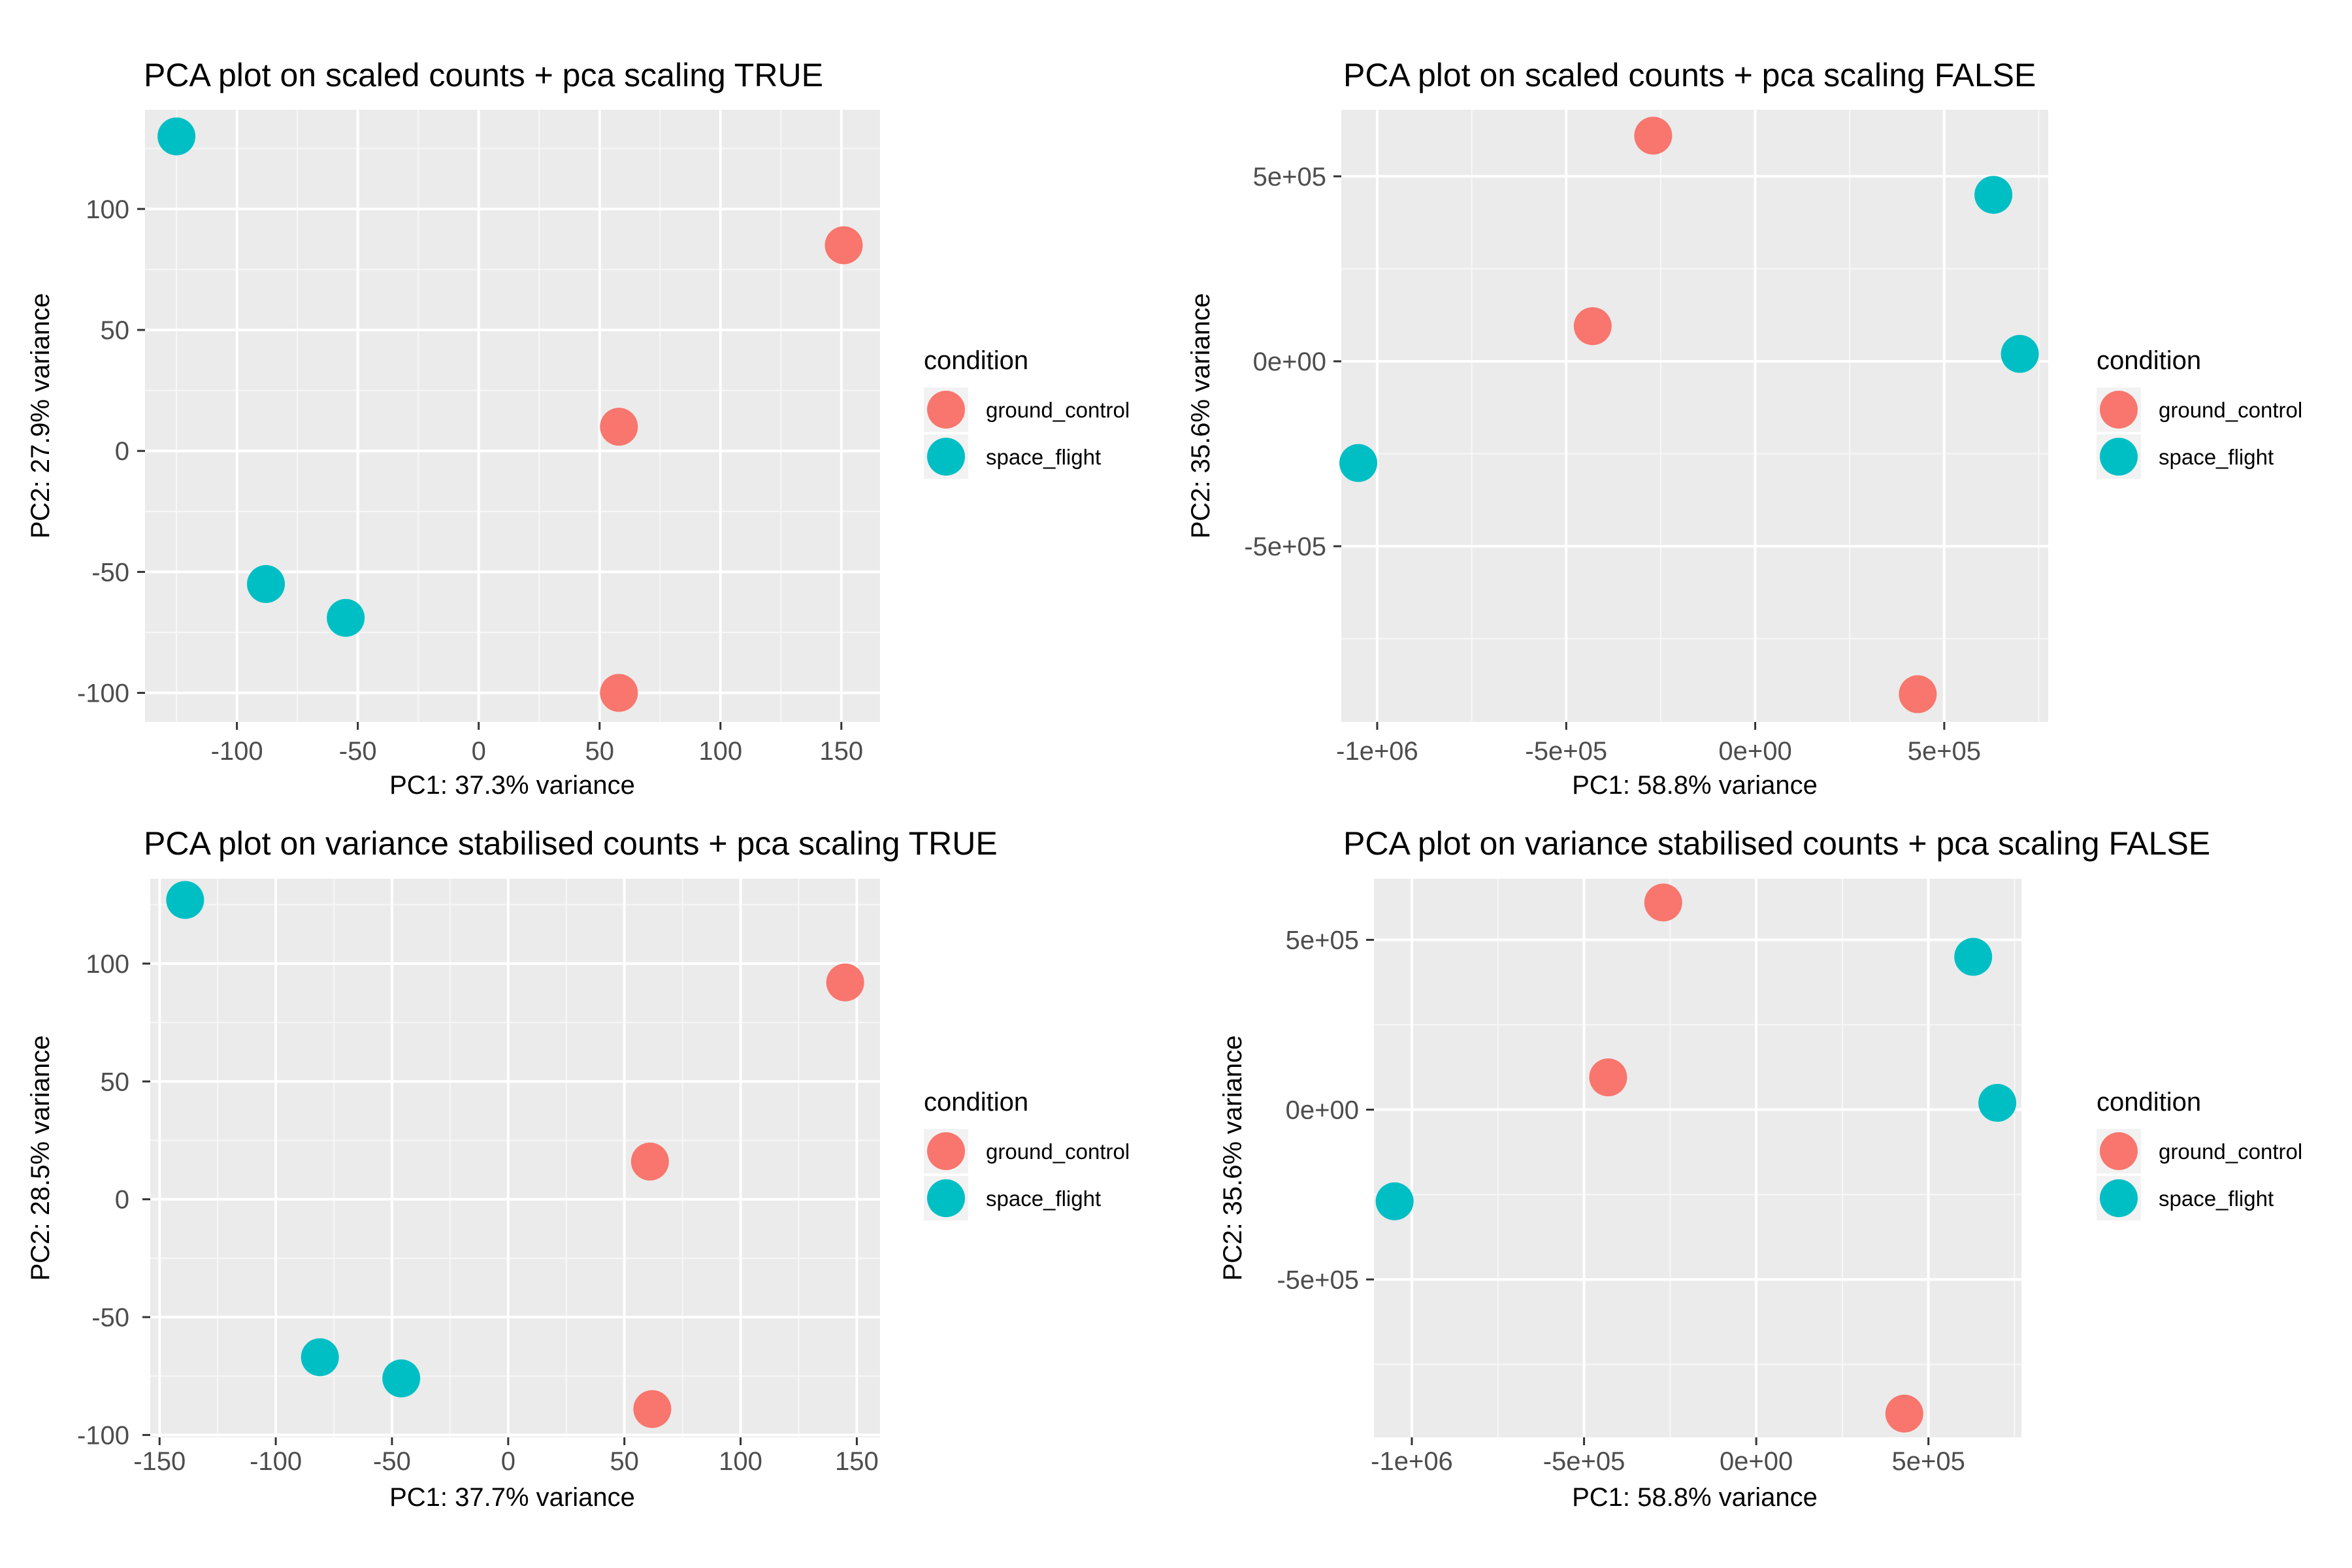  I want to click on x-tick-label: 100, so click(740, 1461).